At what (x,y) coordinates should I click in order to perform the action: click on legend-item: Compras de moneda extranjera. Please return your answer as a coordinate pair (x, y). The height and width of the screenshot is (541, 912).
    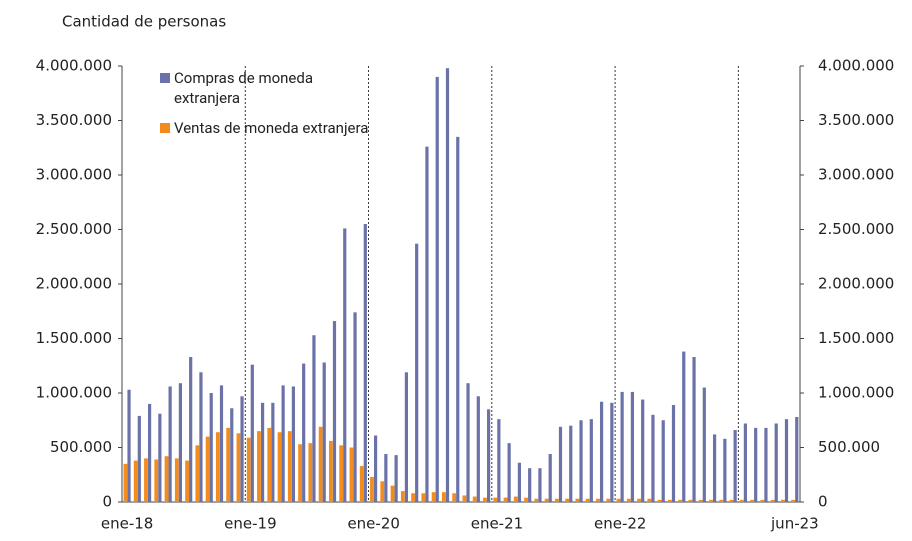
    Looking at the image, I should click on (300, 88).